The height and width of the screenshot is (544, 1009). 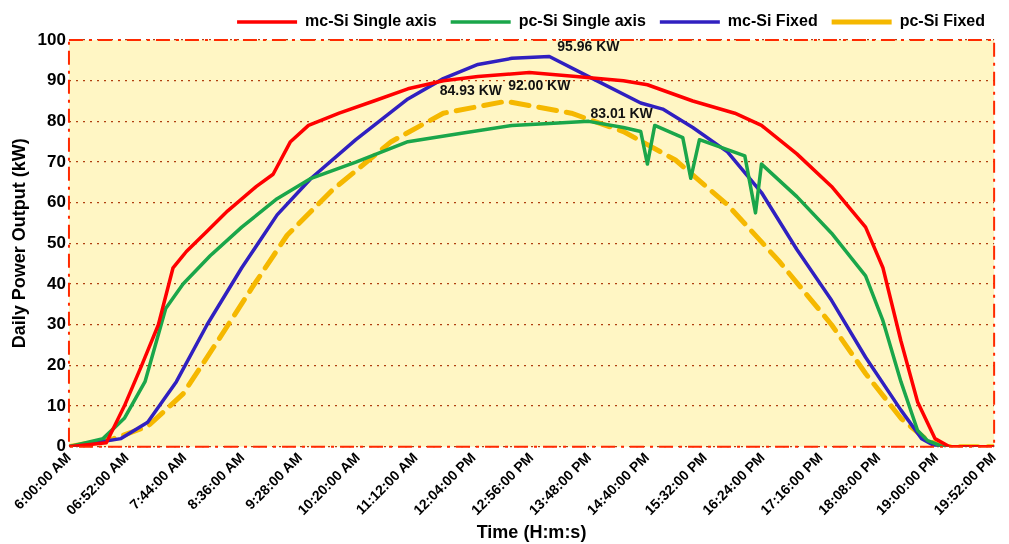 I want to click on annotation: 92.00 KW, so click(x=540, y=85).